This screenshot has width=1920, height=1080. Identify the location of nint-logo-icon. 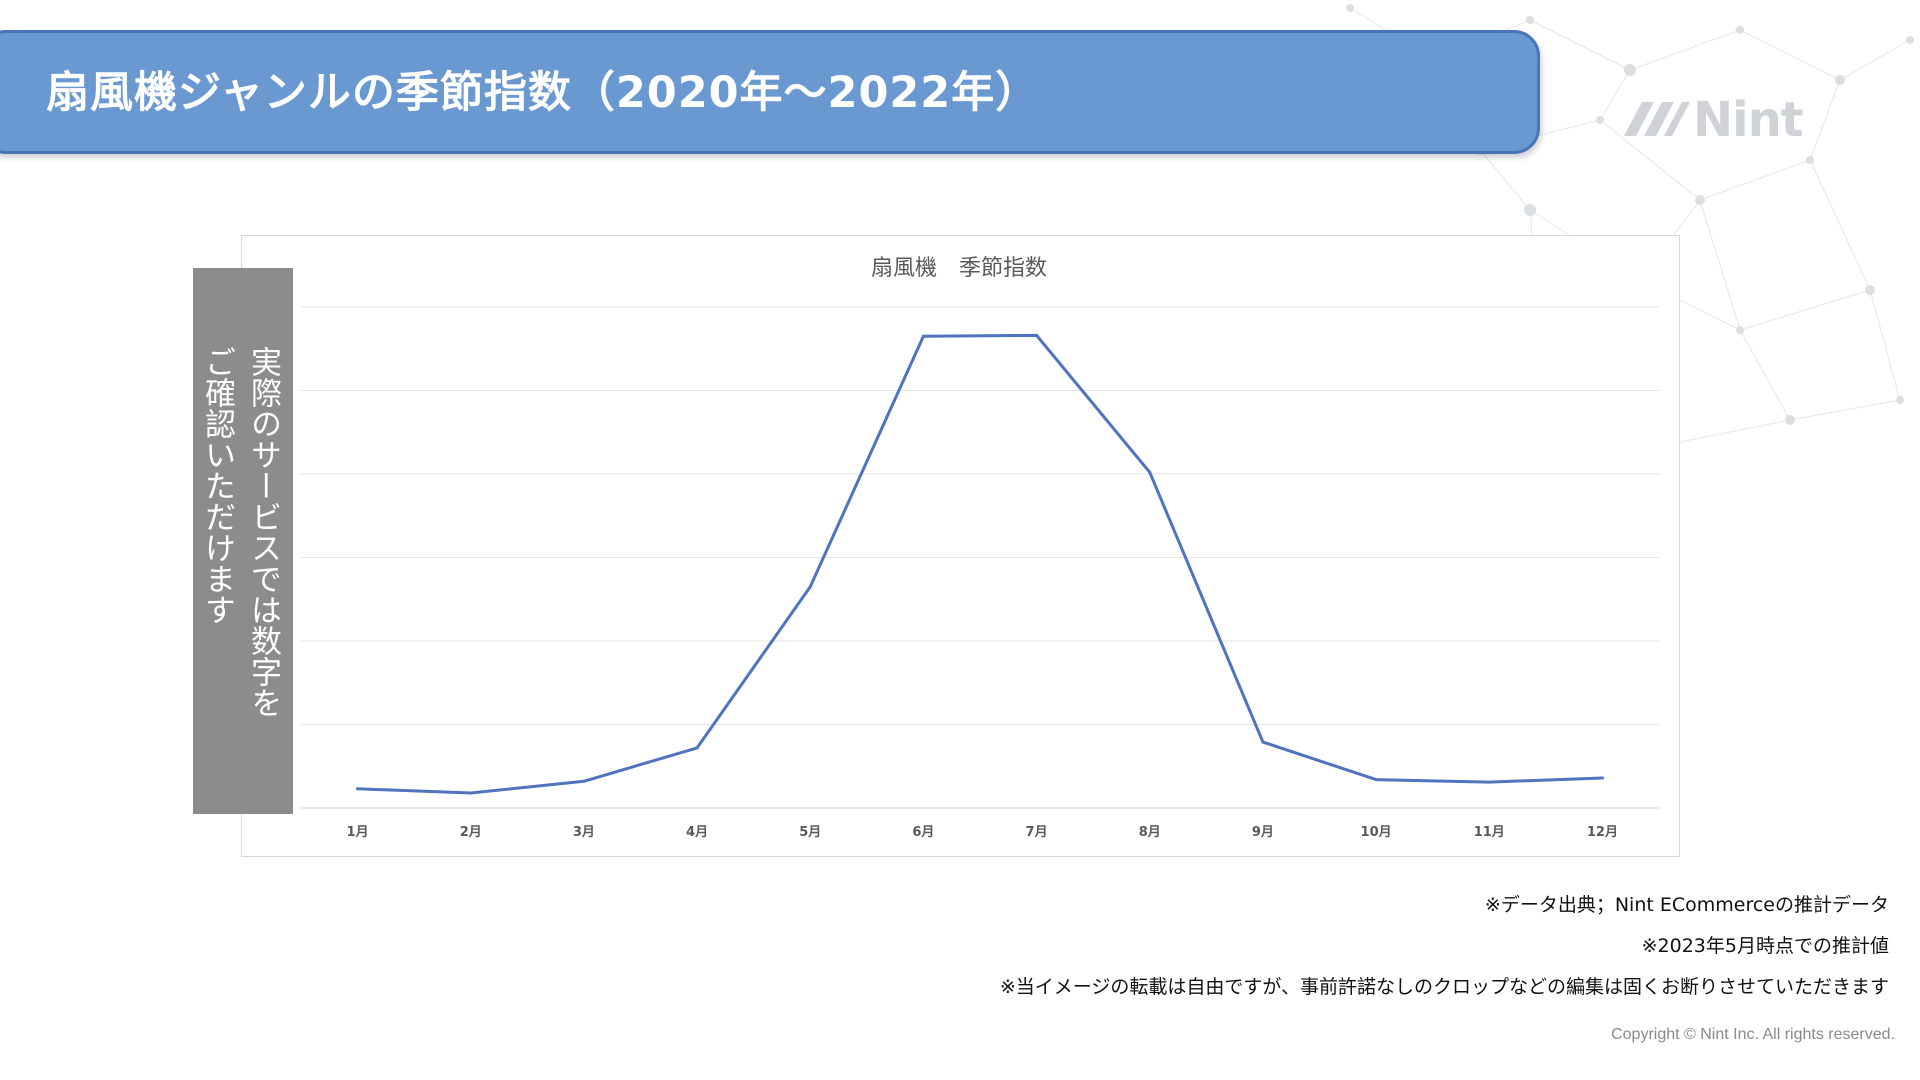
(1657, 119).